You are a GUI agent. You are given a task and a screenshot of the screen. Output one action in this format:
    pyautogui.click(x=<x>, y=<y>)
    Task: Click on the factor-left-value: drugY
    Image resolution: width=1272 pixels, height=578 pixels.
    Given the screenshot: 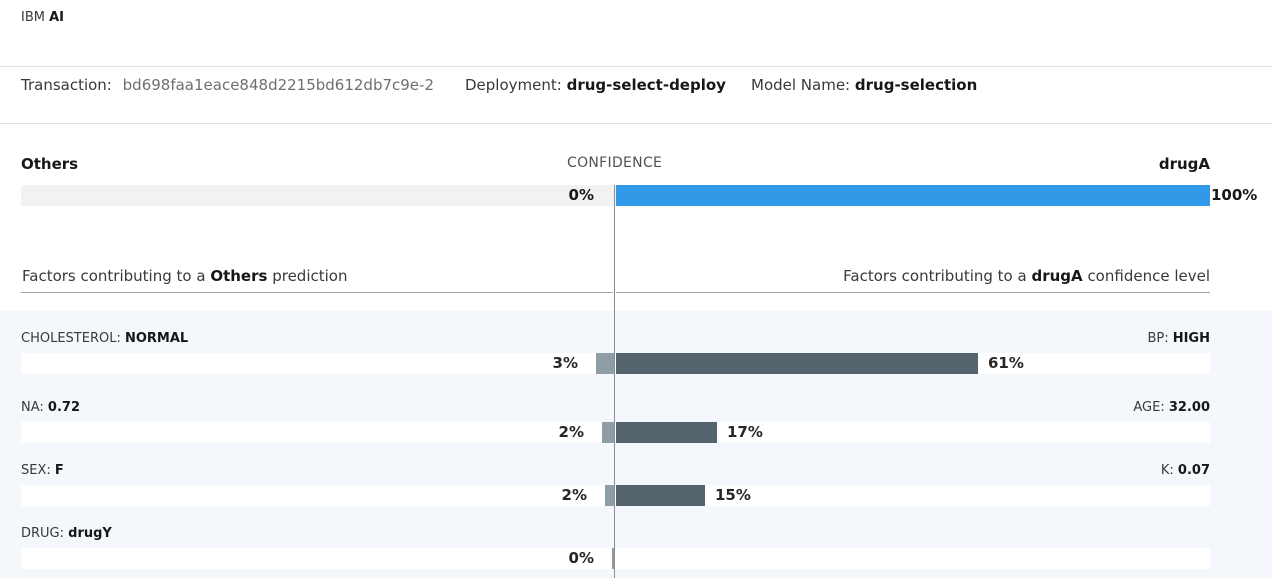 What is the action you would take?
    pyautogui.click(x=90, y=533)
    